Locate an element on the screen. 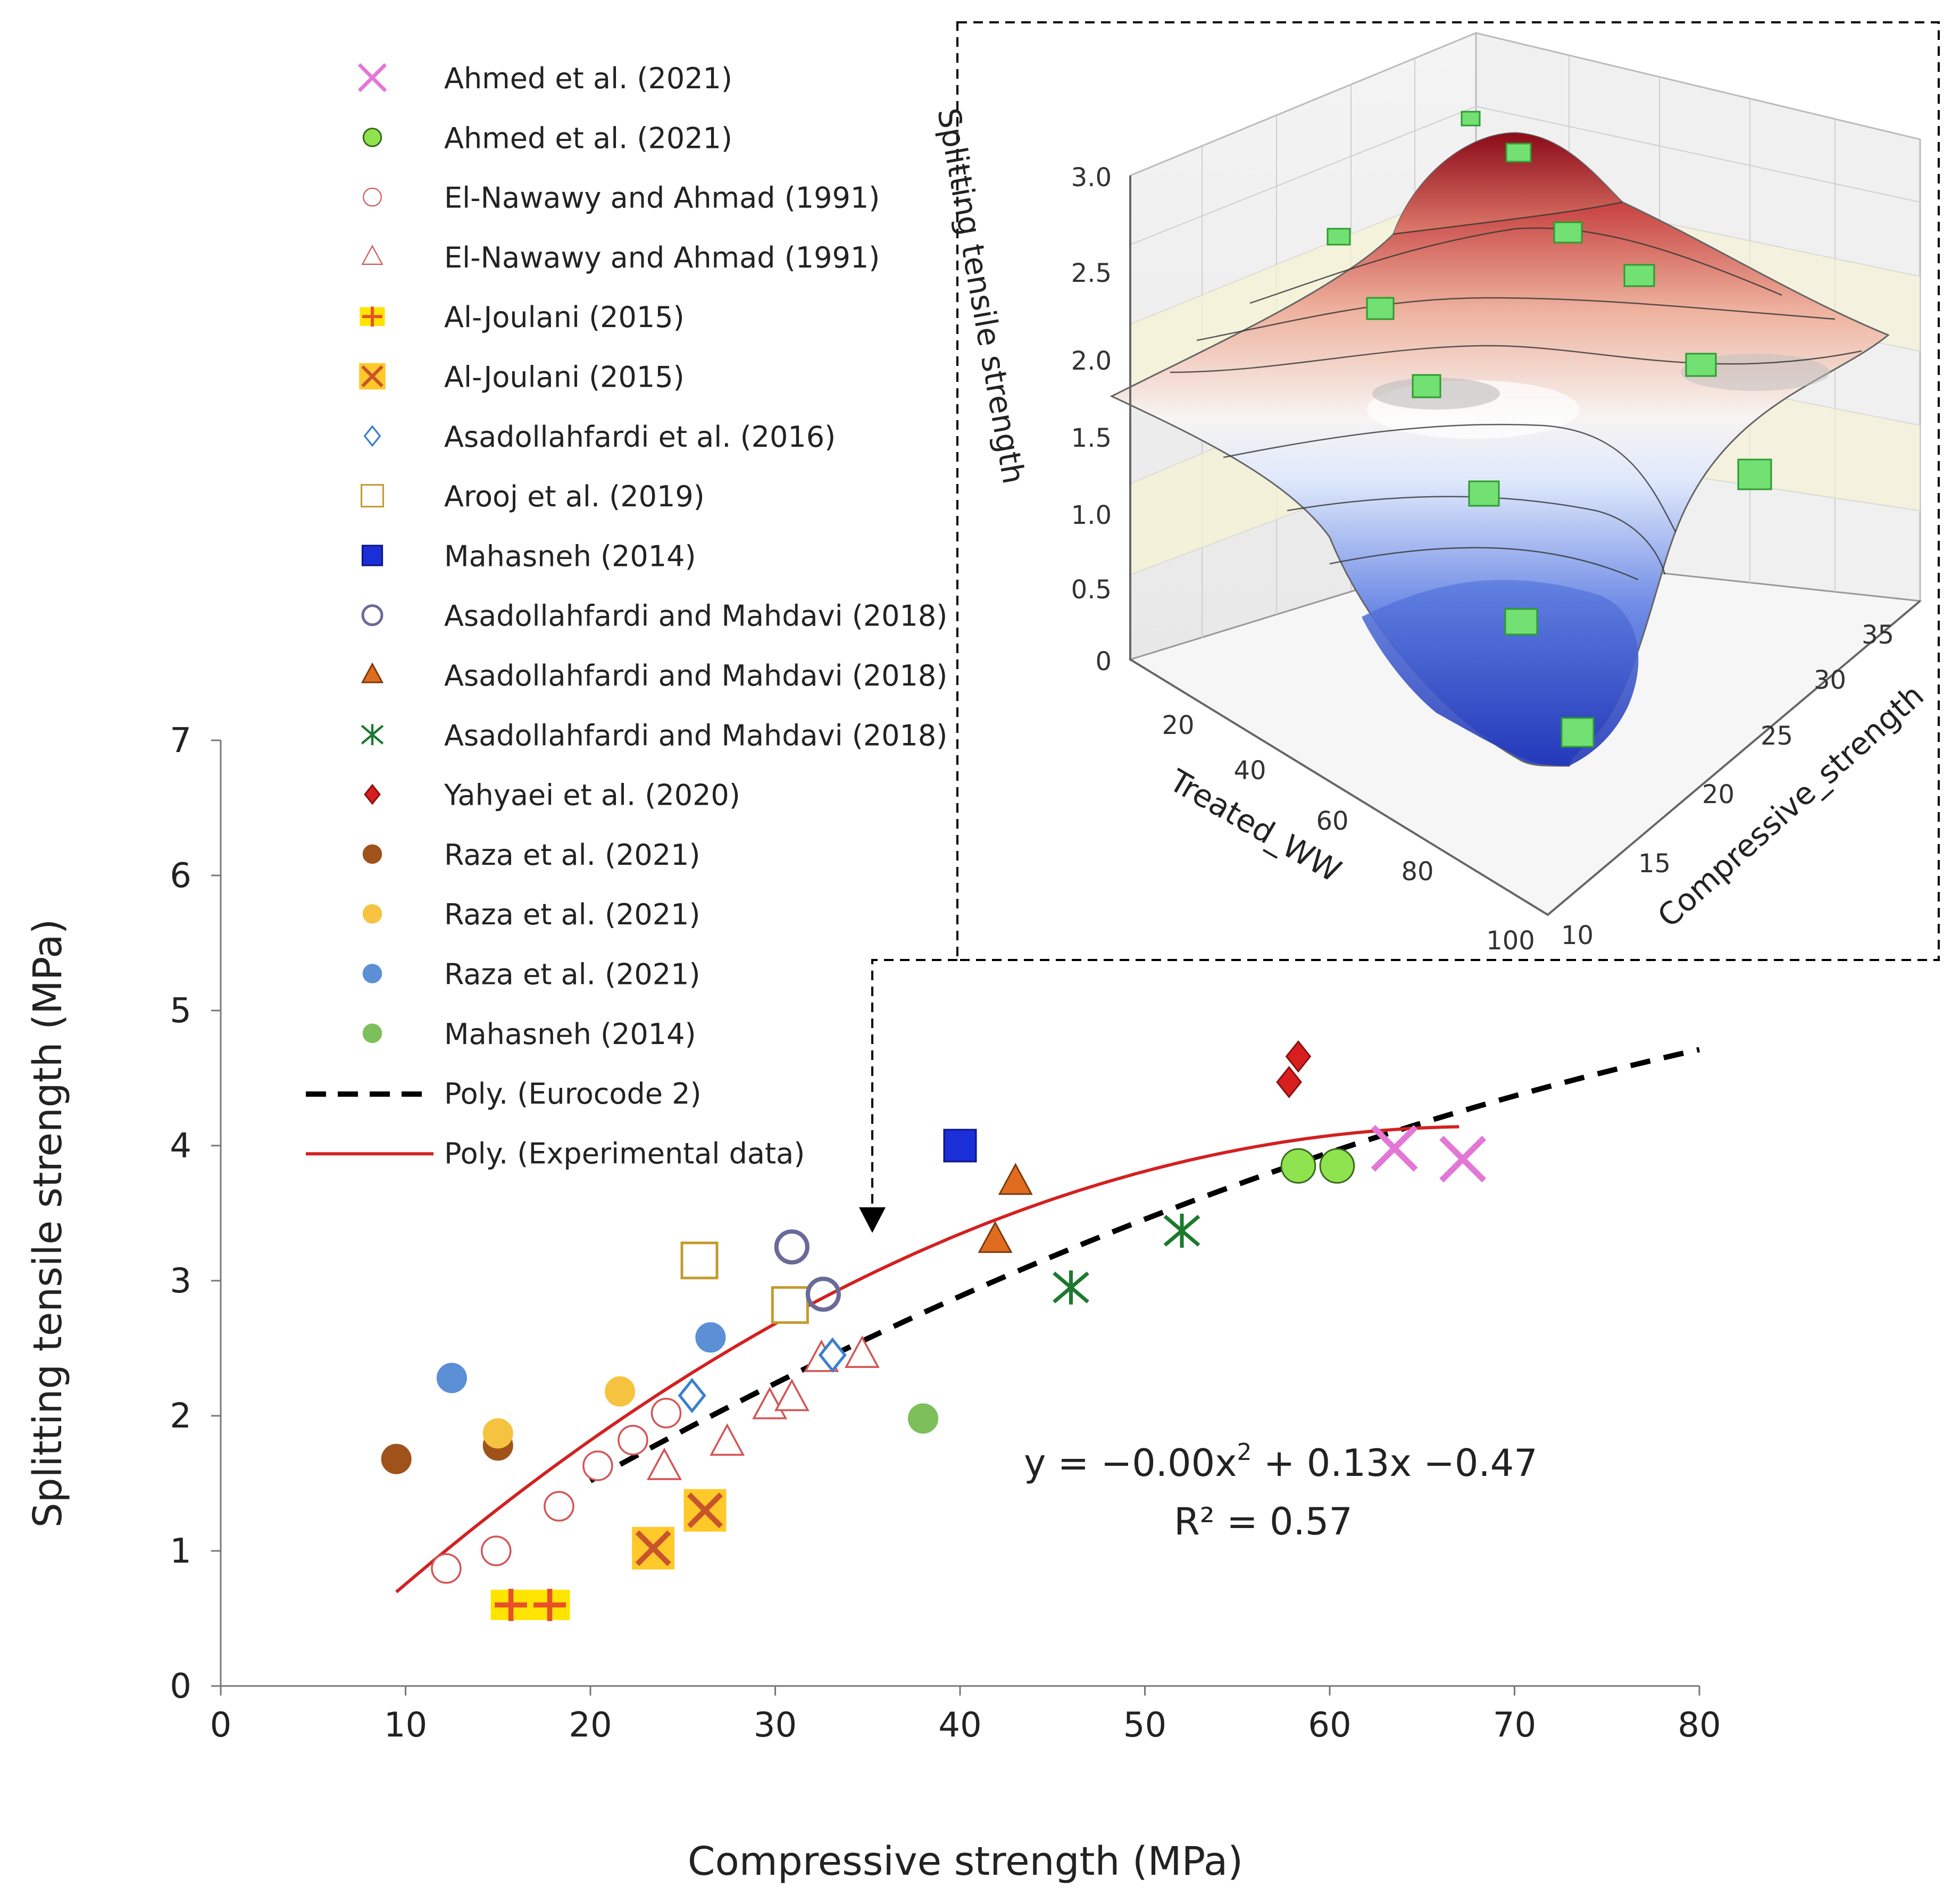  inset-z-tick: 1.0 is located at coordinates (1091, 515).